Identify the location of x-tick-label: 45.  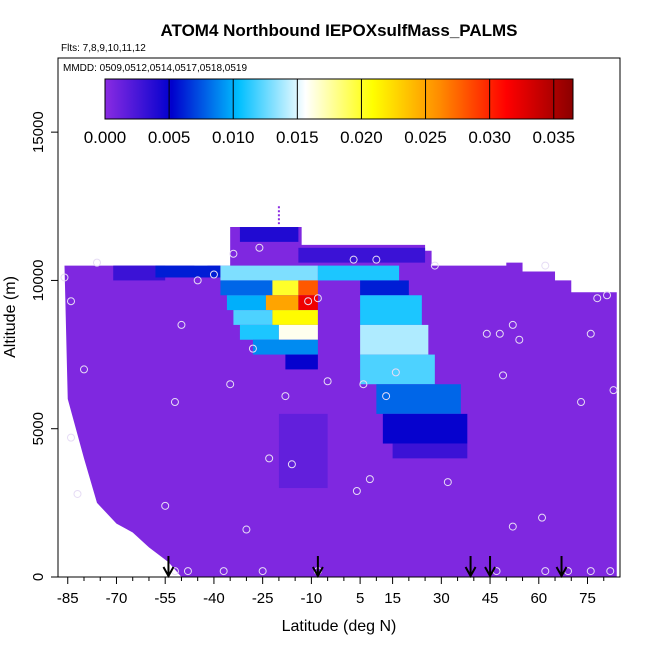
(490, 598).